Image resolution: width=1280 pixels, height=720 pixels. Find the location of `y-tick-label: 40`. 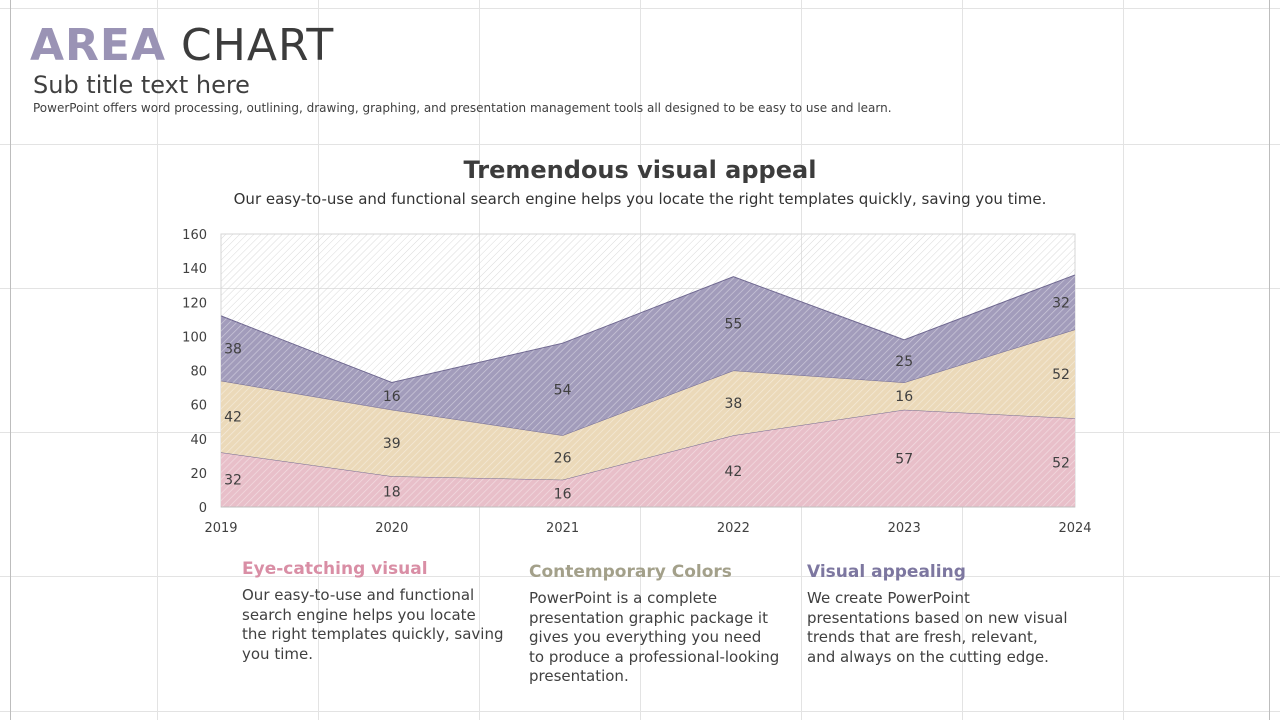

y-tick-label: 40 is located at coordinates (198, 440).